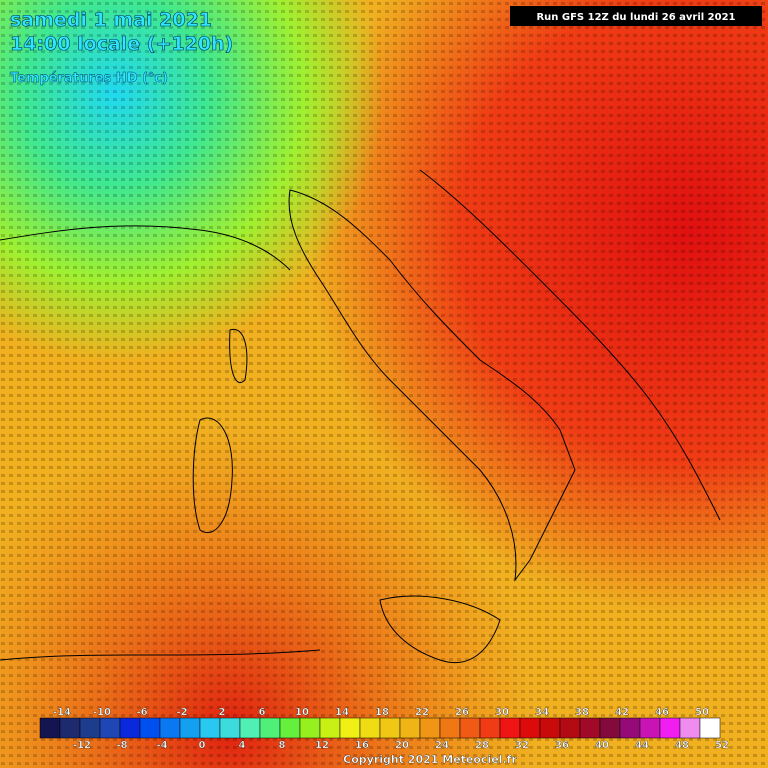 This screenshot has width=768, height=768. What do you see at coordinates (342, 712) in the screenshot?
I see `legend-label: 14` at bounding box center [342, 712].